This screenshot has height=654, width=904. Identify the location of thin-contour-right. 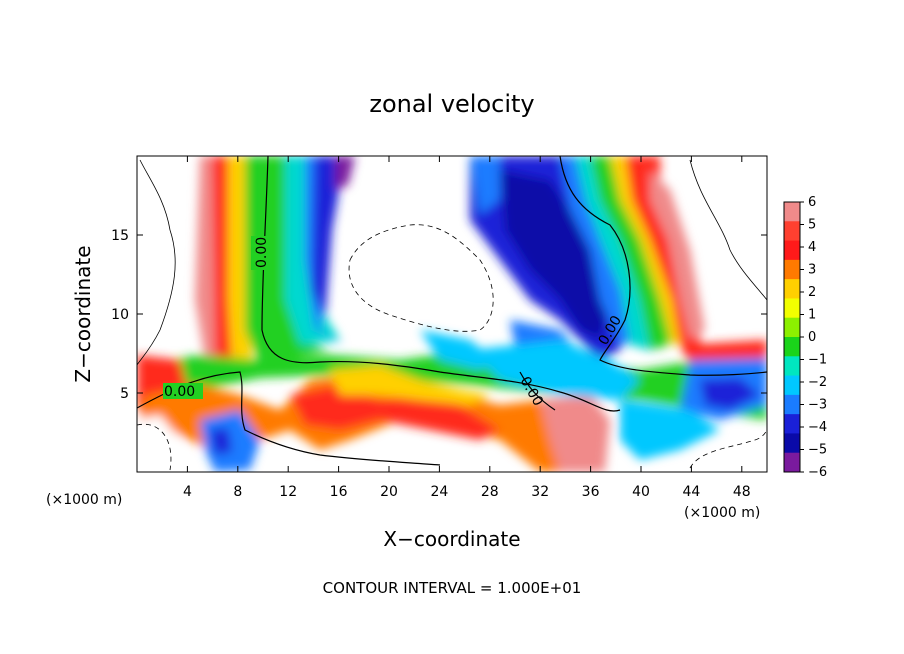
(728, 230).